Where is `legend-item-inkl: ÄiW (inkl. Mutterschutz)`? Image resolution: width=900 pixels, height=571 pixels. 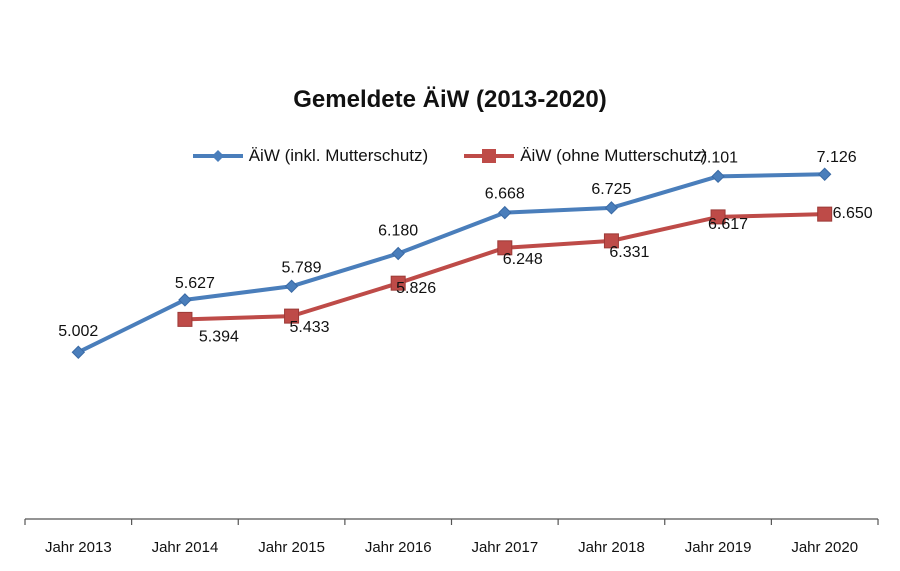 legend-item-inkl: ÄiW (inkl. Mutterschutz) is located at coordinates (310, 156).